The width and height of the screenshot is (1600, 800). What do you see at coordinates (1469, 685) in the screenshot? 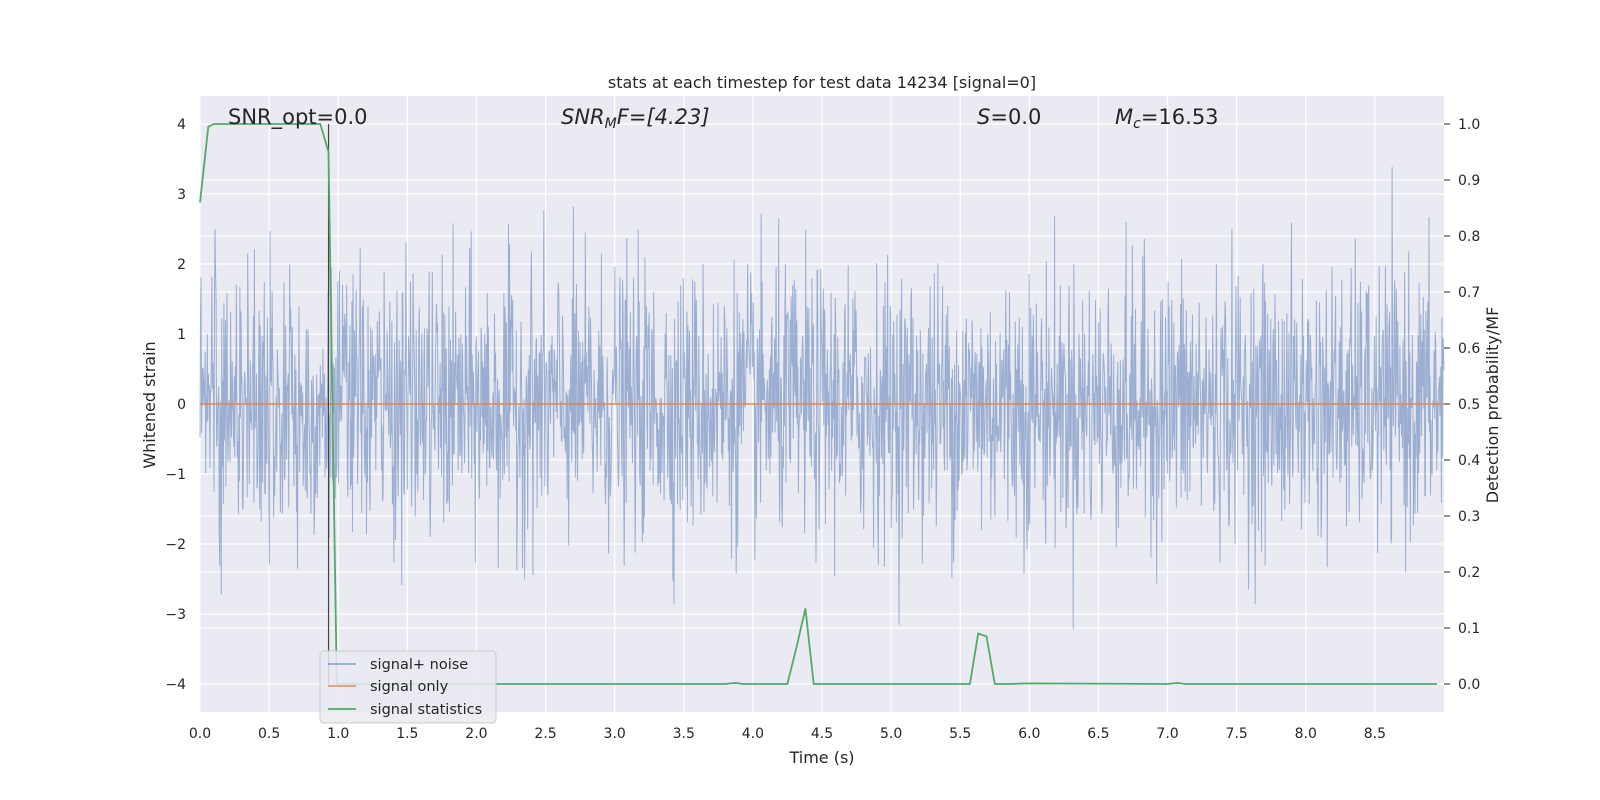
I see `y-right-tick-label: 0.0` at bounding box center [1469, 685].